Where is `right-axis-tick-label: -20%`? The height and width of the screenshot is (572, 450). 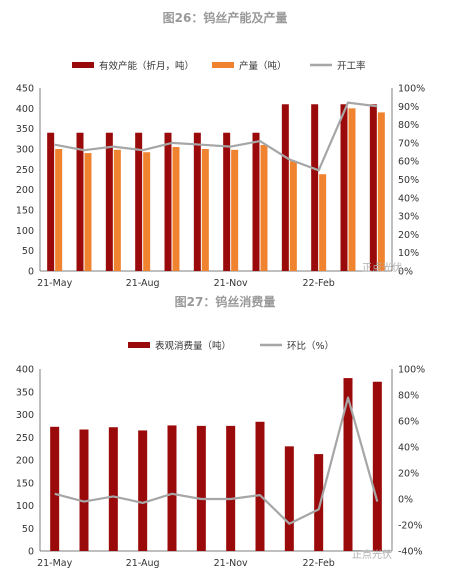 right-axis-tick-label: -20% is located at coordinates (410, 526).